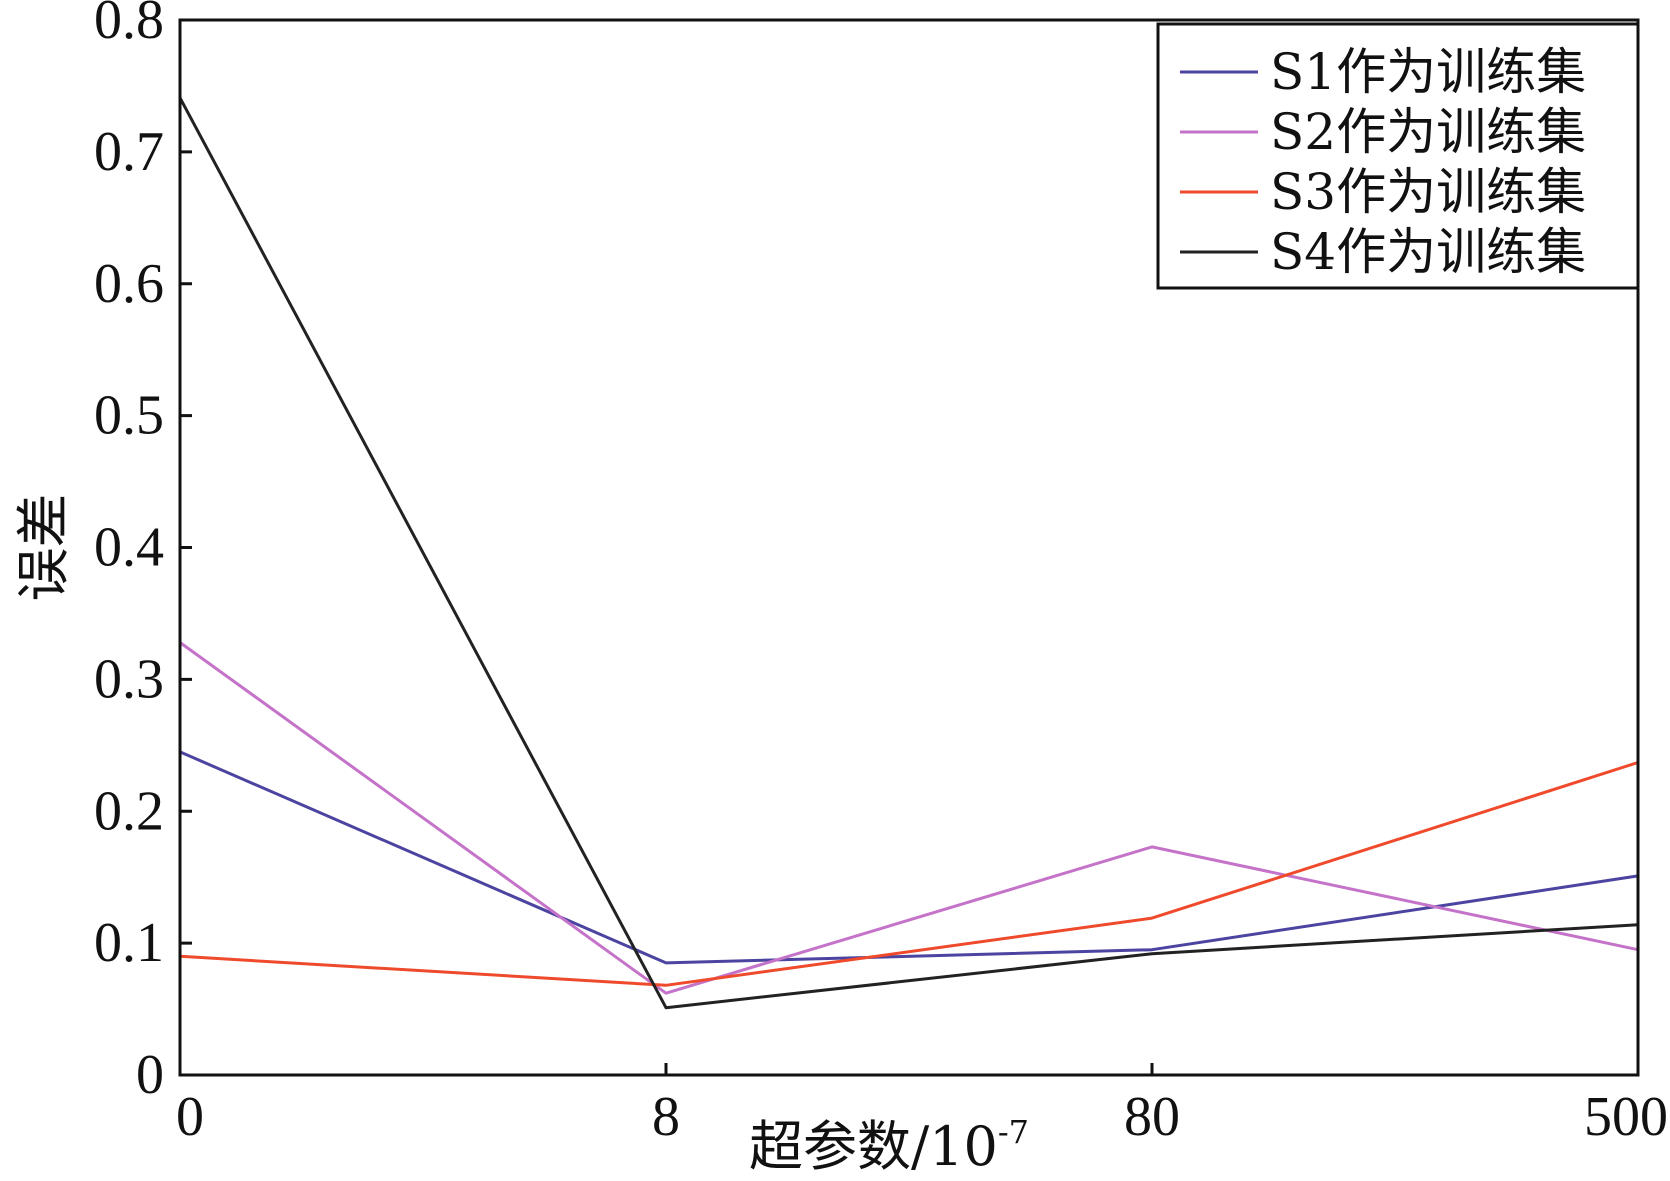  What do you see at coordinates (1626, 1117) in the screenshot?
I see `x-tick-label: 500` at bounding box center [1626, 1117].